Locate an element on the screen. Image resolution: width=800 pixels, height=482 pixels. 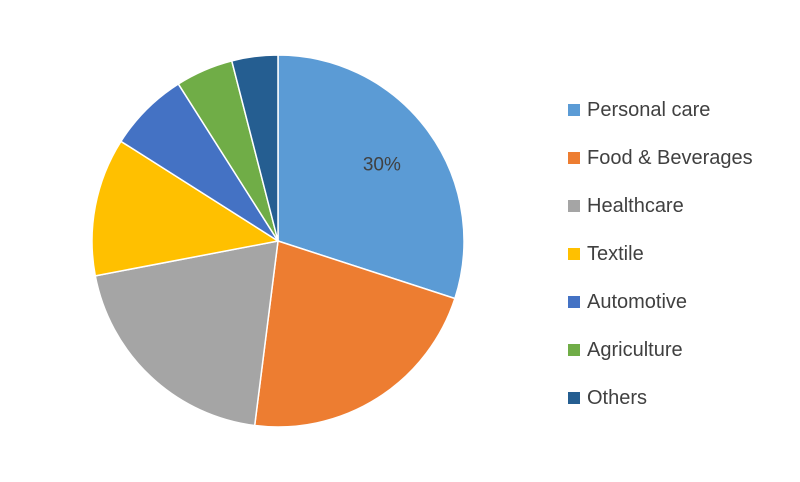
legend-label: Food & Beverages is located at coordinates (670, 157).